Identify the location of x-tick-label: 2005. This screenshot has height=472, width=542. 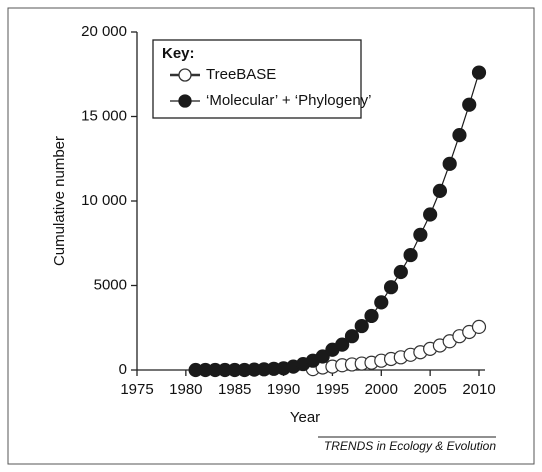
(429, 389).